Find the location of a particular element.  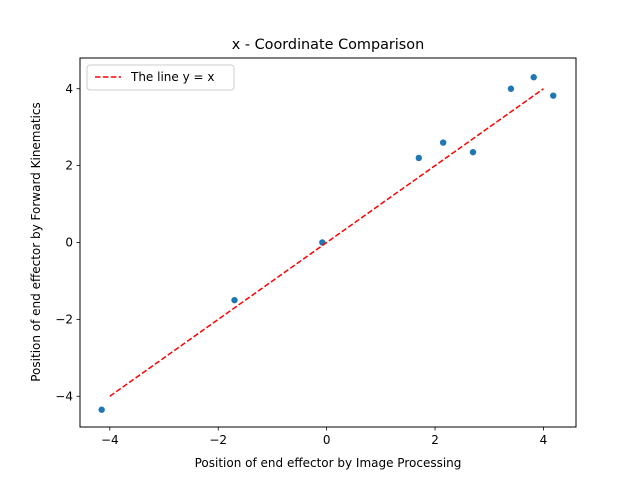

x-tick-label: 0 is located at coordinates (327, 440).